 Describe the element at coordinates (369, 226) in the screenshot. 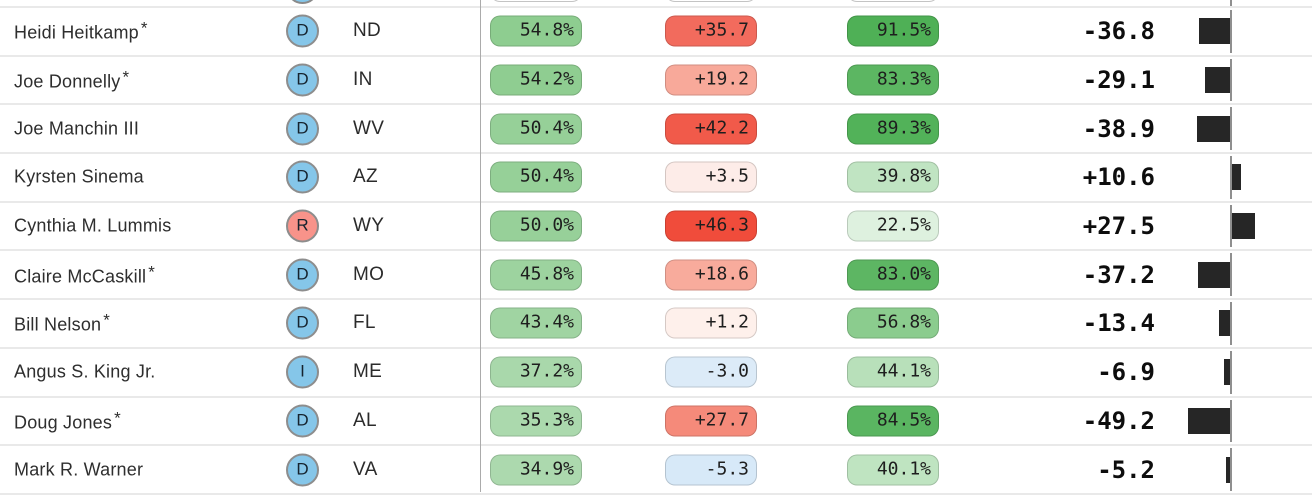

I see `state-label: WY` at that location.